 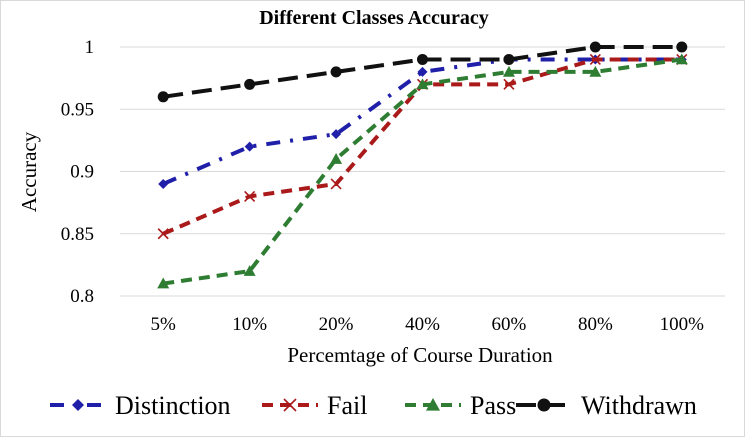 What do you see at coordinates (509, 324) in the screenshot?
I see `x-tick-label: 60%` at bounding box center [509, 324].